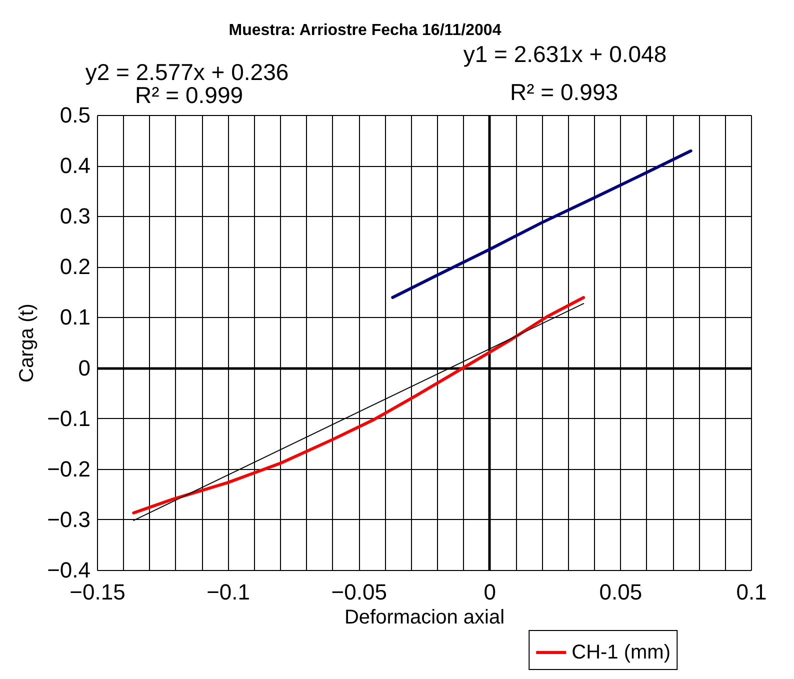 The height and width of the screenshot is (679, 794). What do you see at coordinates (189, 95) in the screenshot?
I see `text: R² = 0.999` at bounding box center [189, 95].